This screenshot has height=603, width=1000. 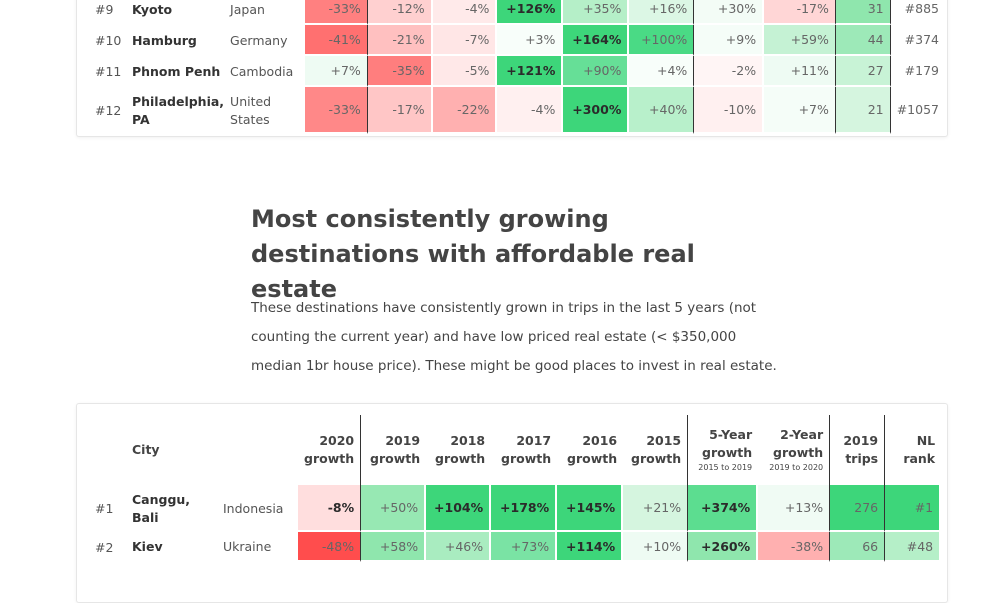 I want to click on row-rank: #10, so click(x=108, y=40).